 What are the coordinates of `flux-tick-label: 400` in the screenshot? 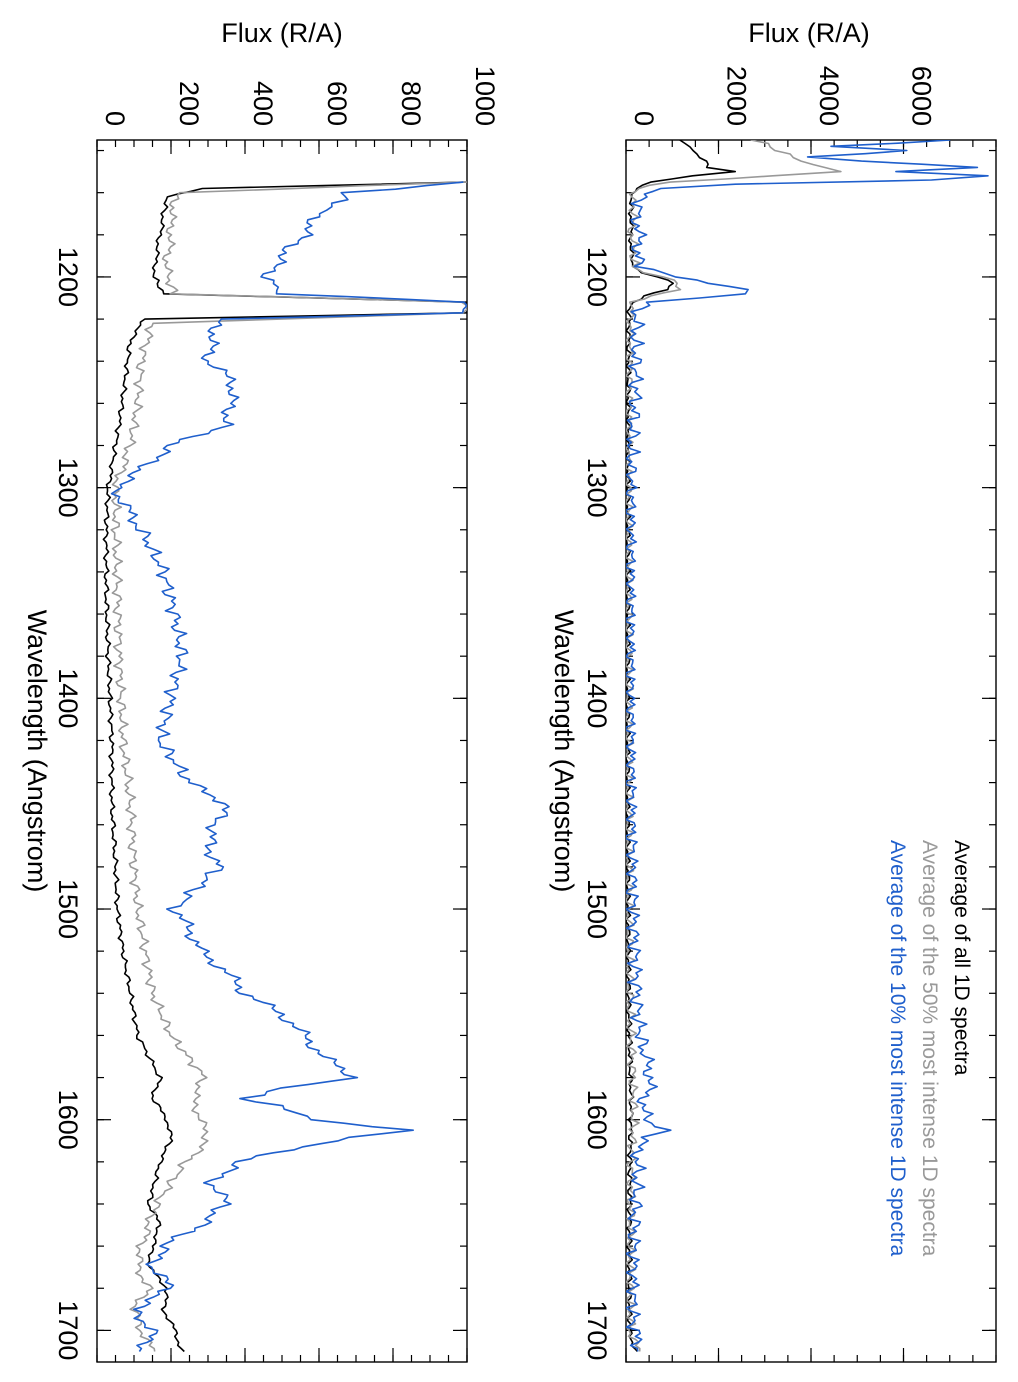 It's located at (263, 103).